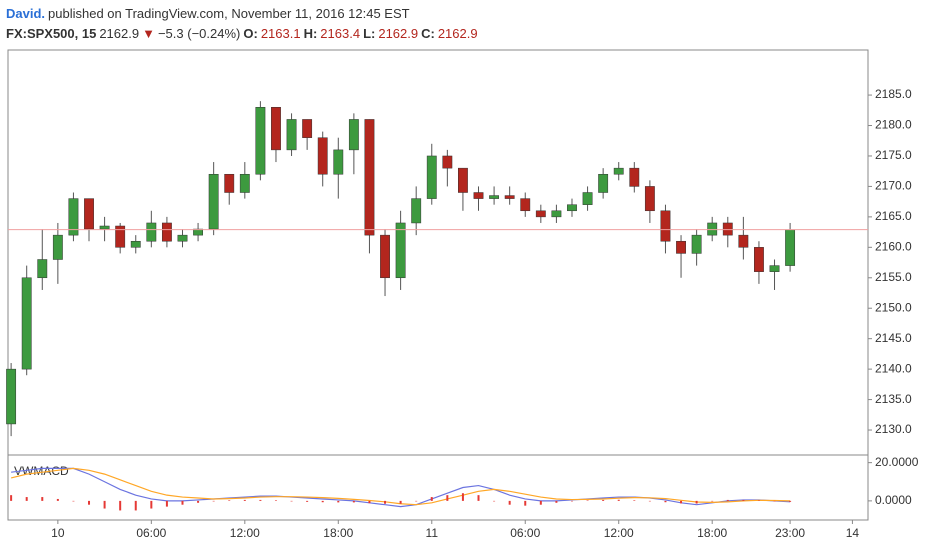 The height and width of the screenshot is (550, 932). I want to click on x-tick-label: 12:00, so click(619, 533).